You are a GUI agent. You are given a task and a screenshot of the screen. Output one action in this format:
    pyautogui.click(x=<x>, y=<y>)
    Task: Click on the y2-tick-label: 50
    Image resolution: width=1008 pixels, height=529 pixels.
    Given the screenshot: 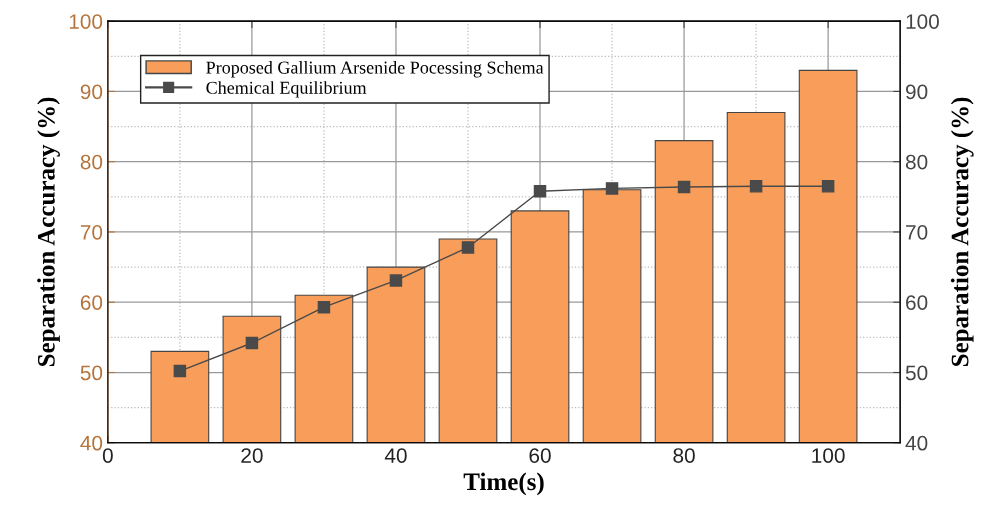 What is the action you would take?
    pyautogui.click(x=916, y=373)
    